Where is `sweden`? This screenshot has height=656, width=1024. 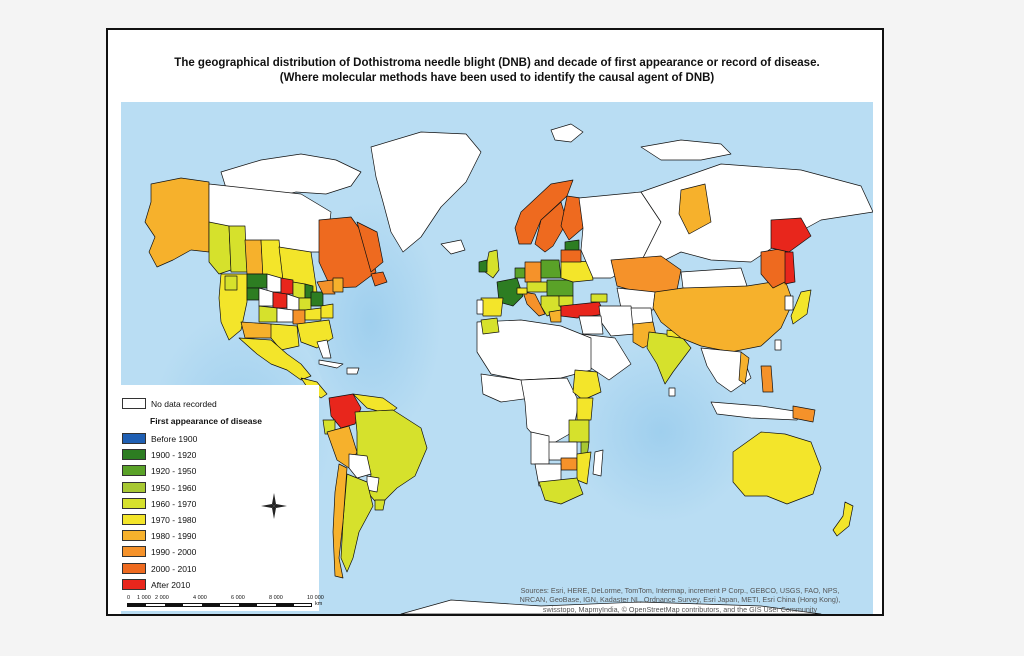
sweden is located at coordinates (551, 227).